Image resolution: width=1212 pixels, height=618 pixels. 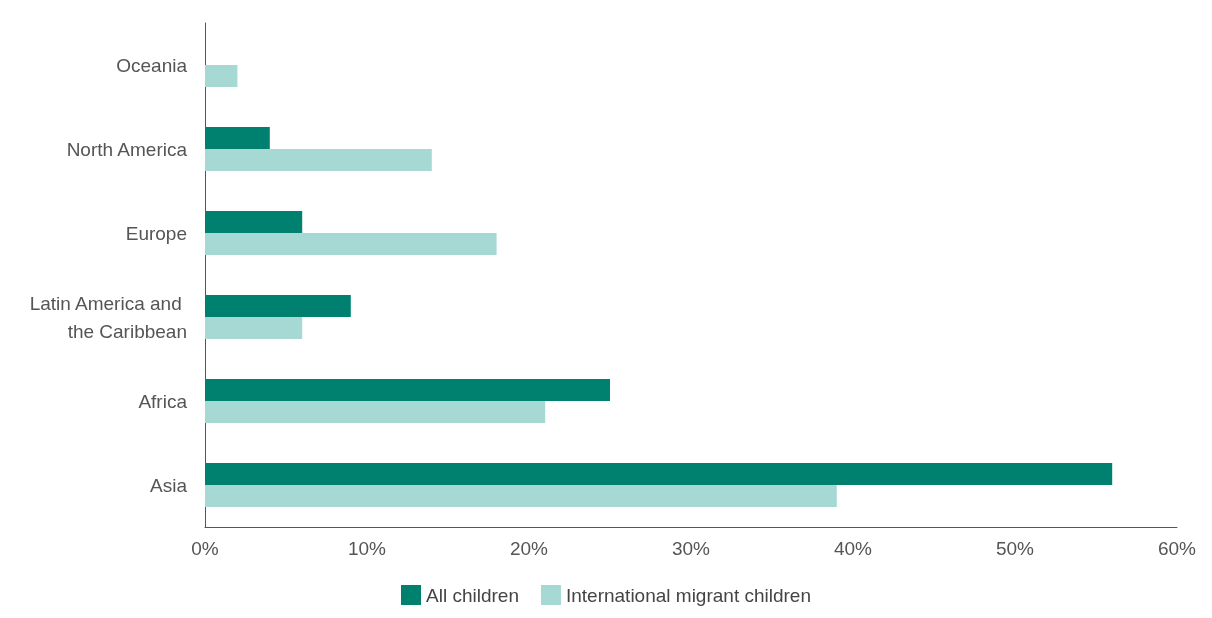 What do you see at coordinates (205, 548) in the screenshot?
I see `x-tick-label: 0%` at bounding box center [205, 548].